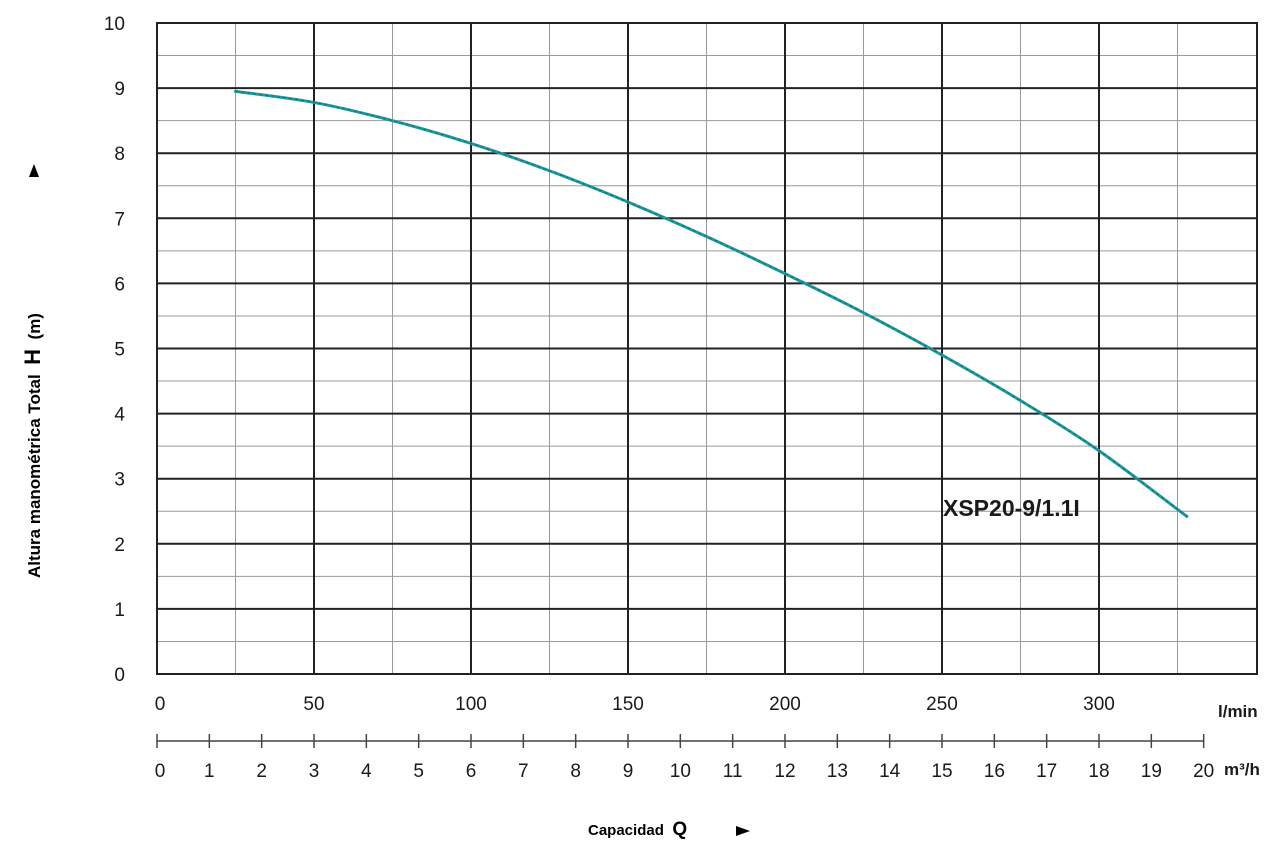 The width and height of the screenshot is (1280, 844). What do you see at coordinates (261, 771) in the screenshot?
I see `secondary-tick-label: 2` at bounding box center [261, 771].